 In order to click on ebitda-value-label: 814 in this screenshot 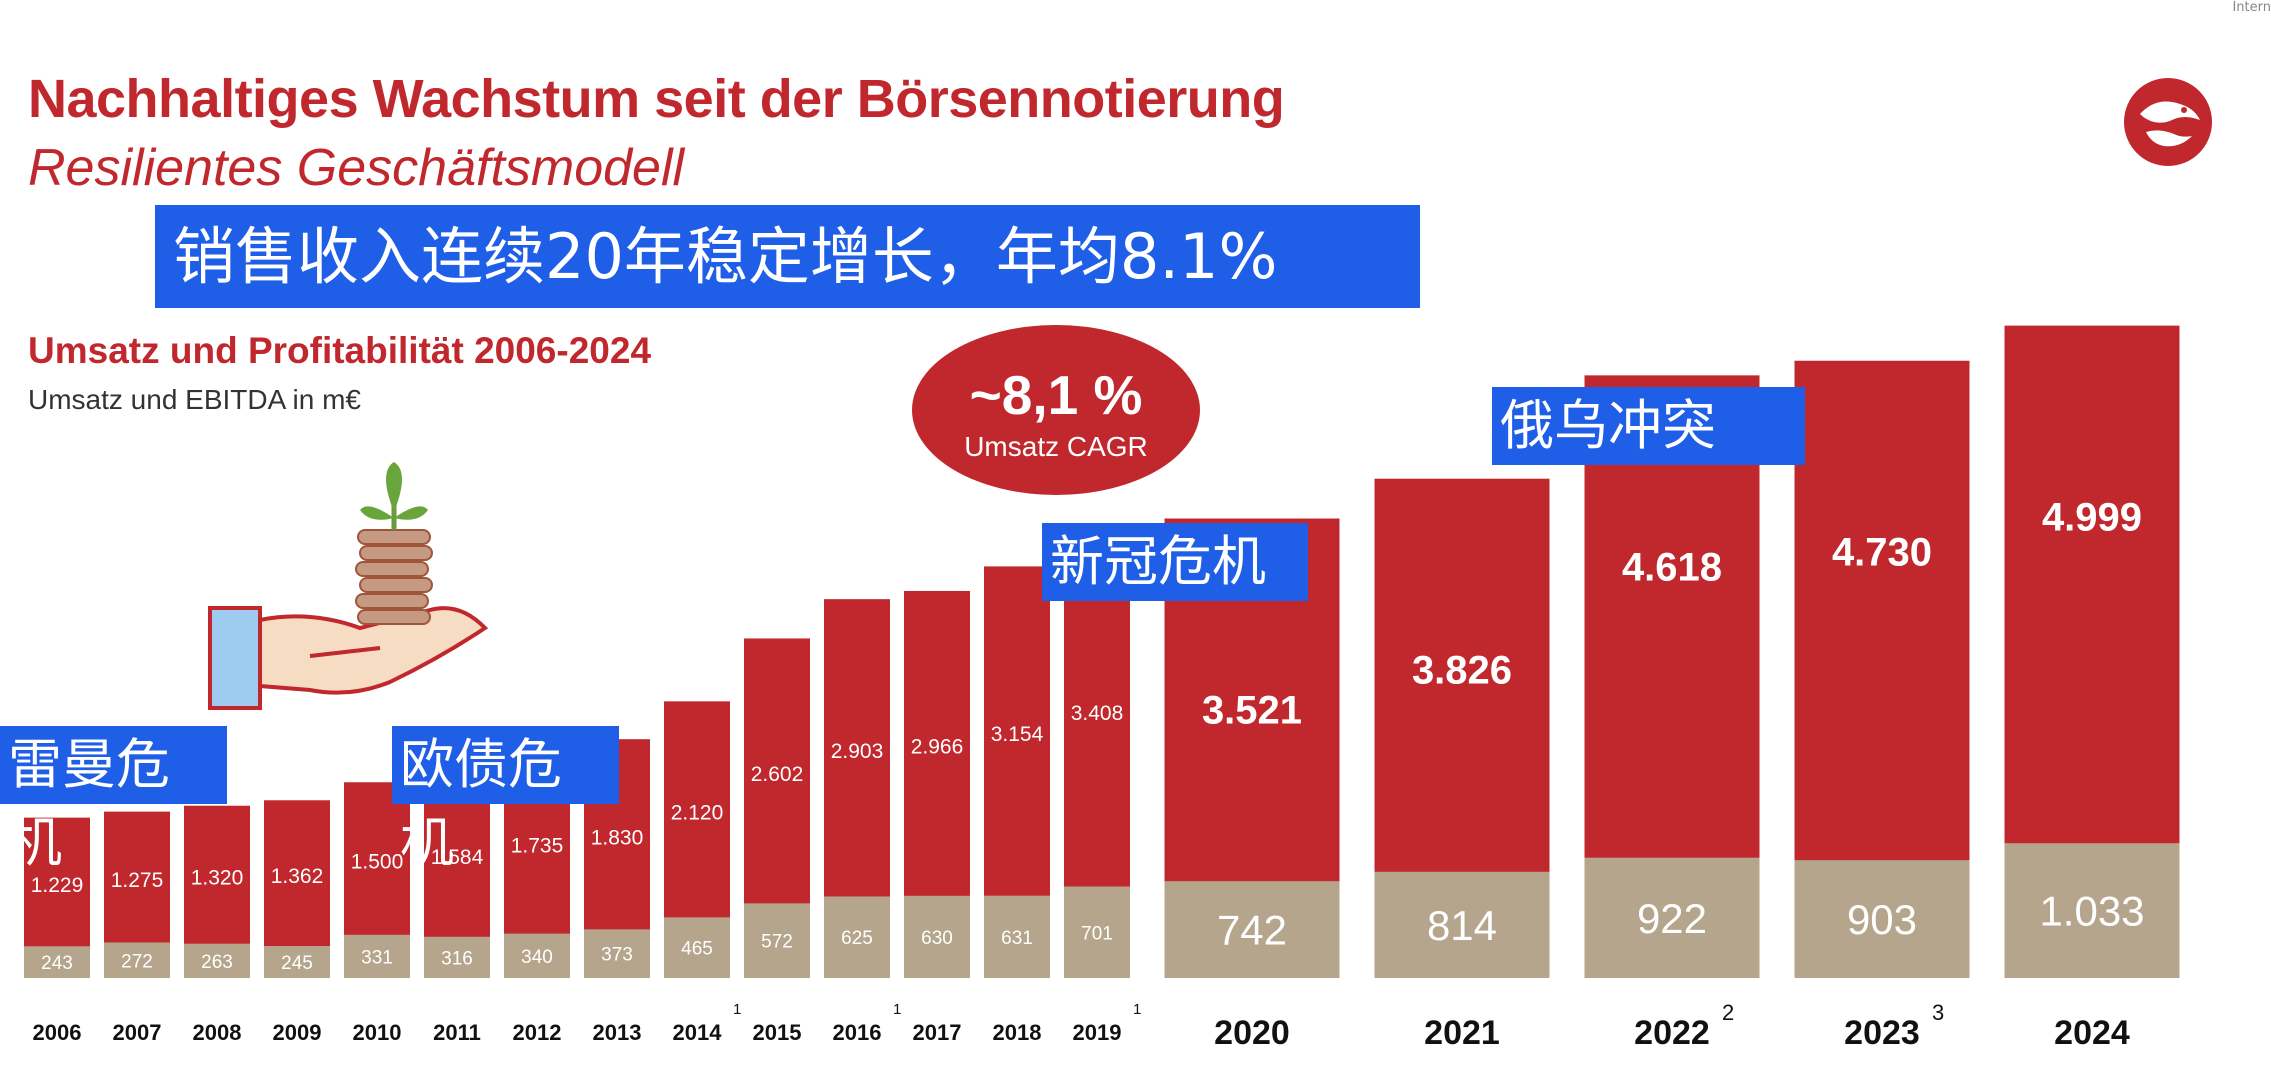, I will do `click(1462, 925)`.